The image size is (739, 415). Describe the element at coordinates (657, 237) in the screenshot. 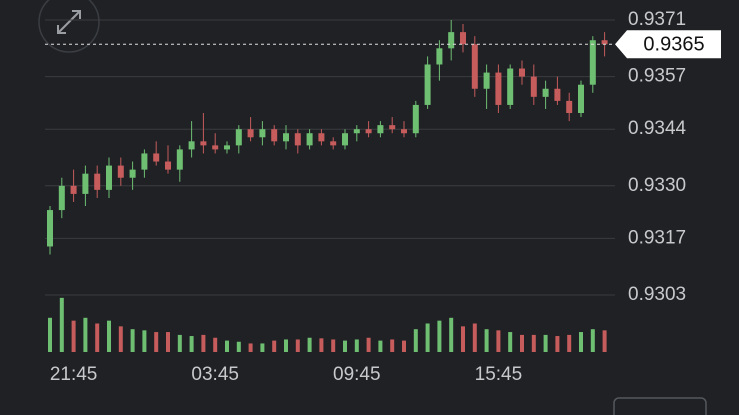

I see `y-tick-label: 0.9317` at that location.